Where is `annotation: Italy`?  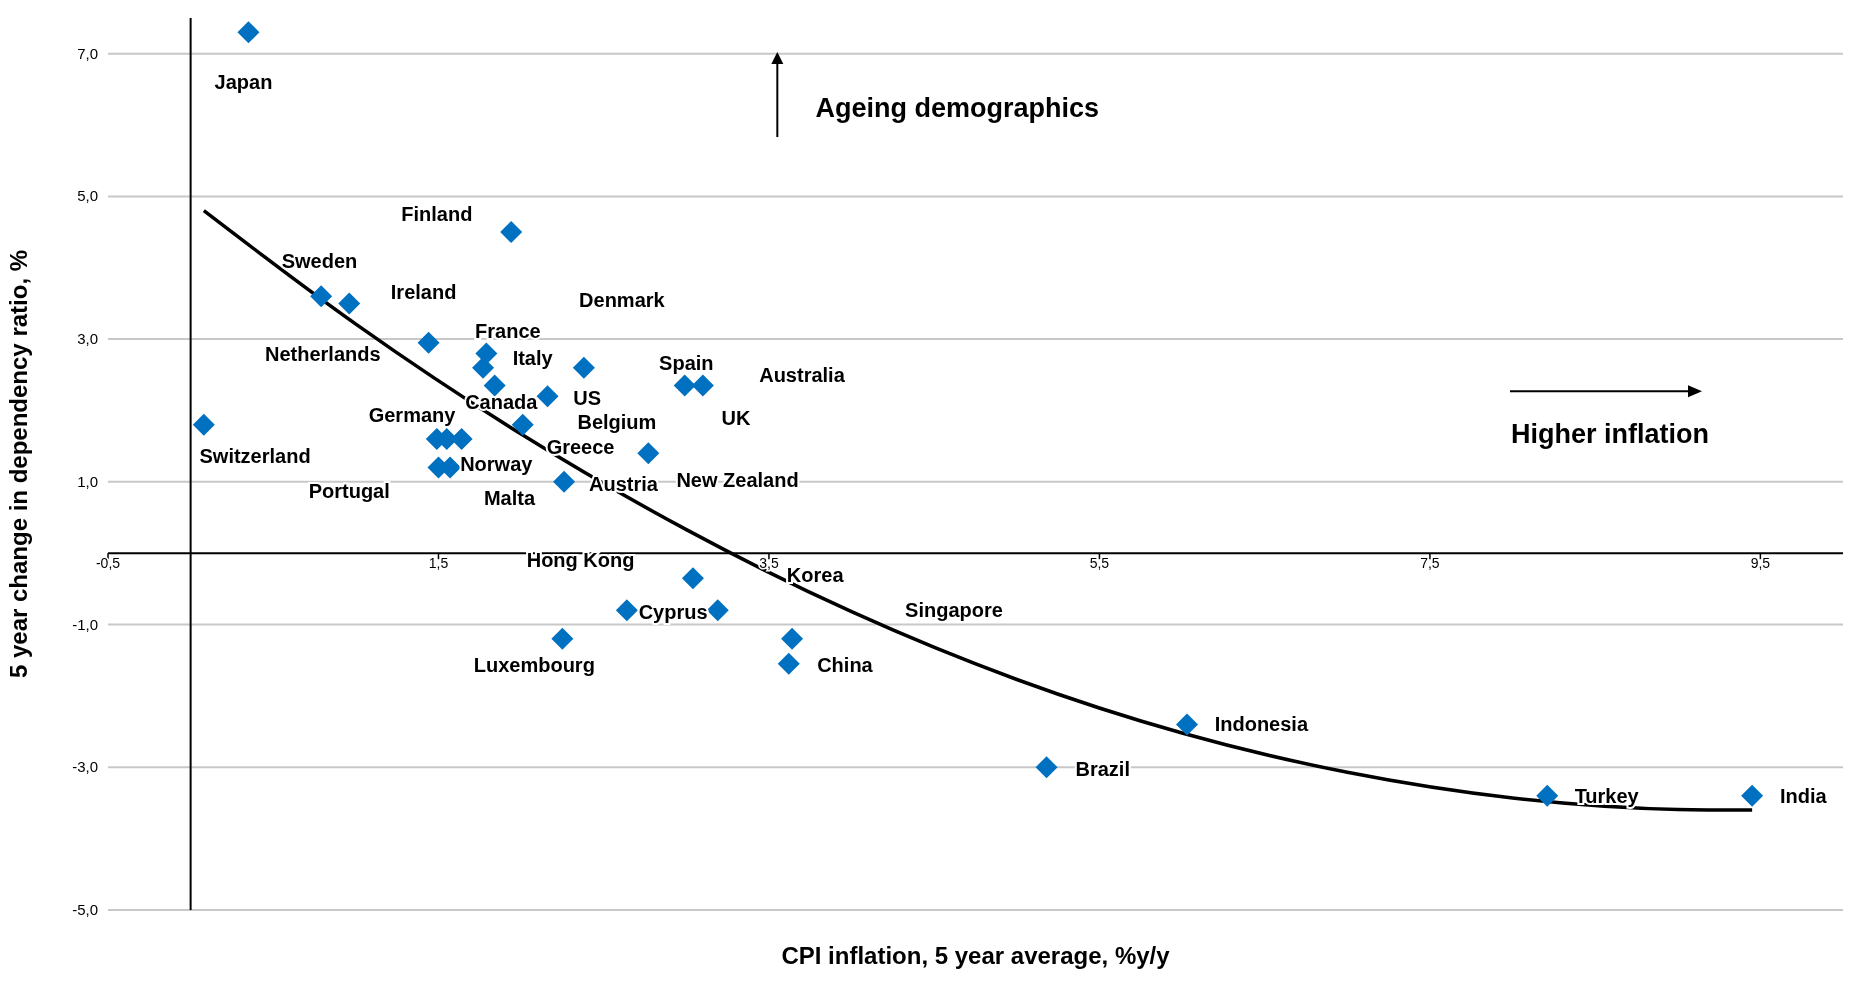
annotation: Italy is located at coordinates (533, 357).